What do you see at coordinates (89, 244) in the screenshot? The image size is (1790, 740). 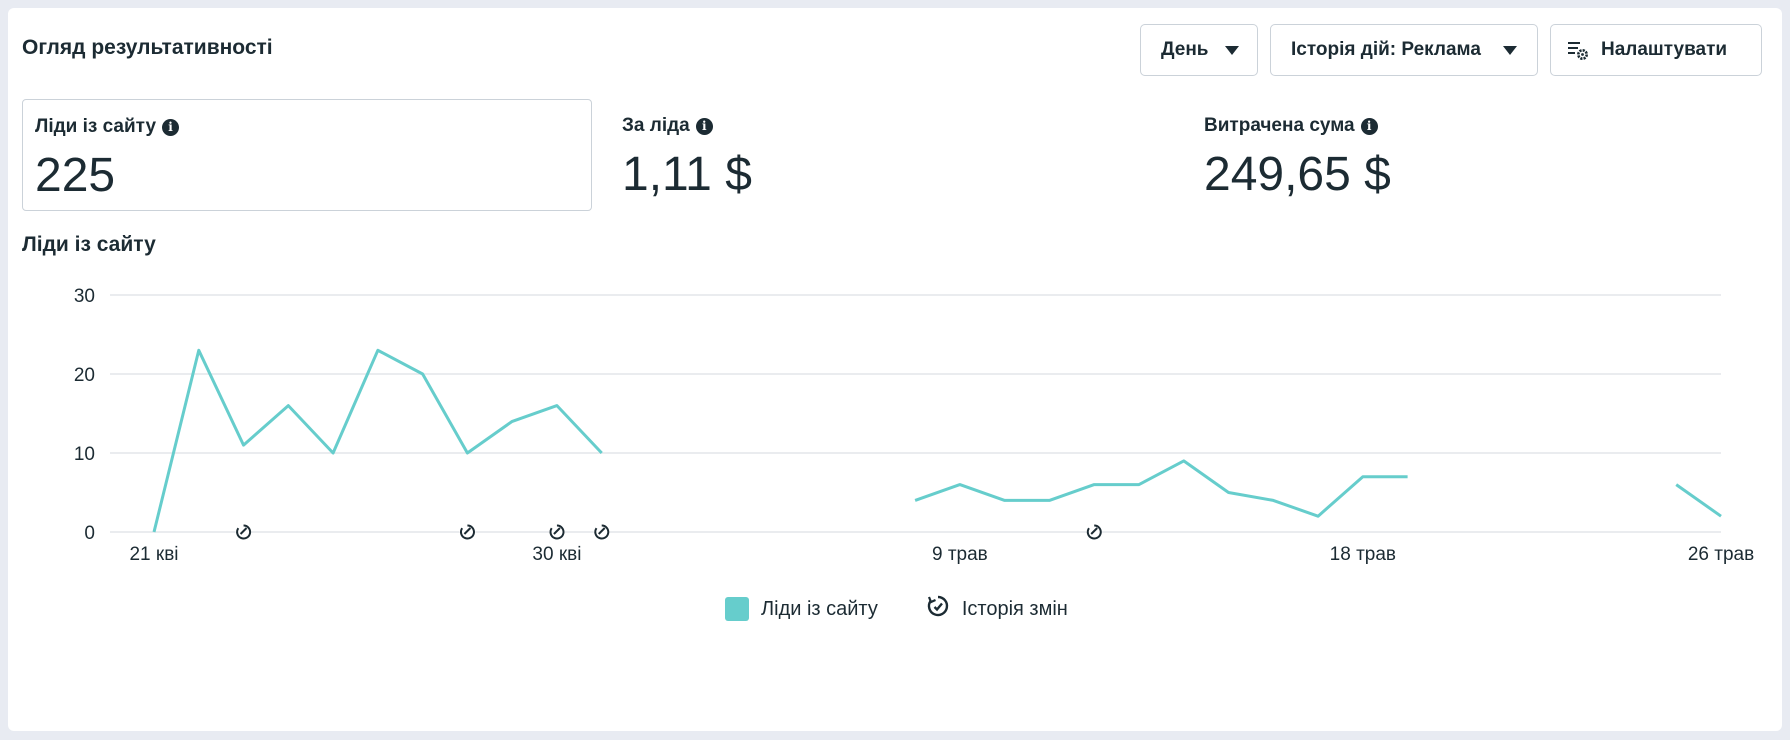 I see `chart-title: Ліди із сайту` at bounding box center [89, 244].